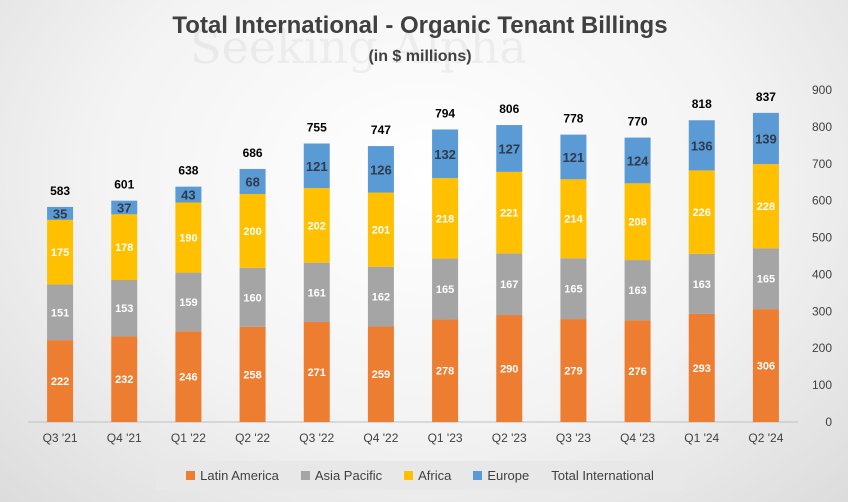 This screenshot has width=848, height=502. Describe the element at coordinates (188, 195) in the screenshot. I see `data-label-europe: 43` at that location.